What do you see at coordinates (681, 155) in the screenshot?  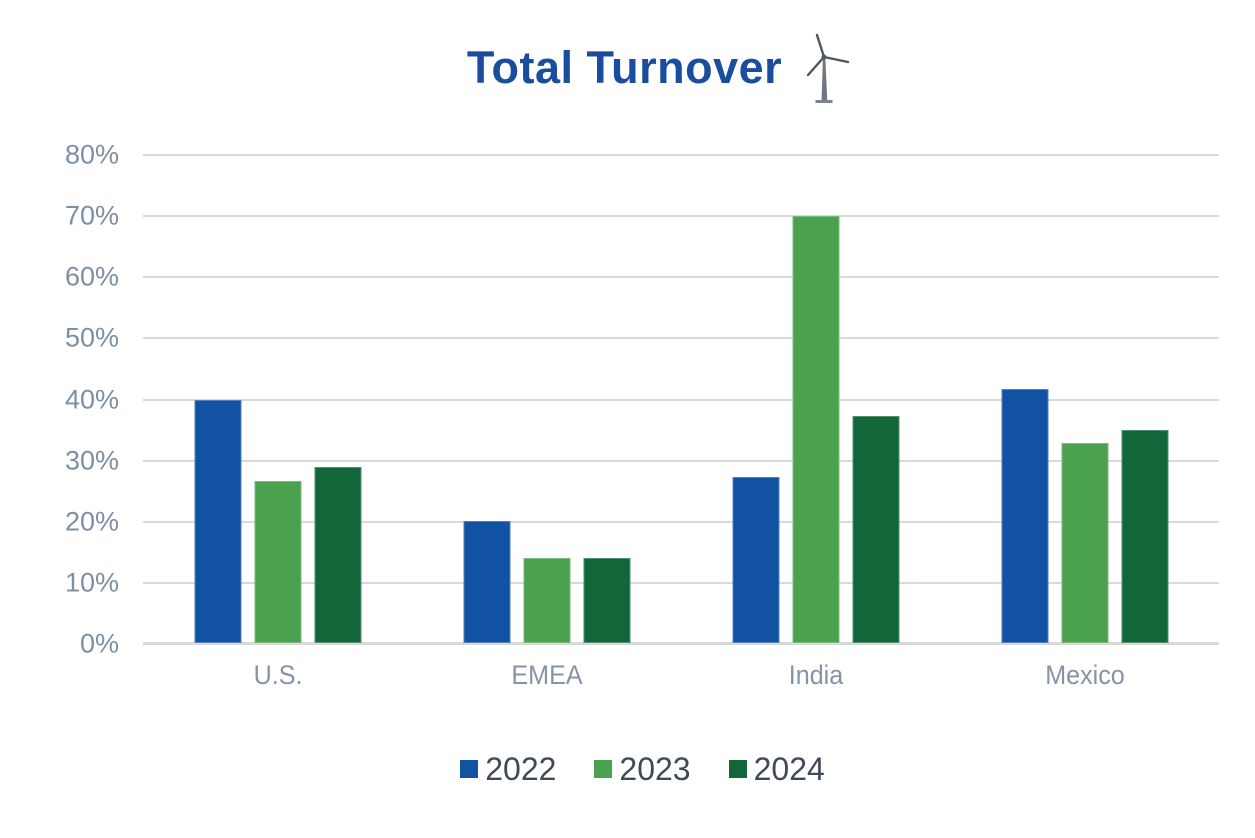 I see `gridline-80pct` at bounding box center [681, 155].